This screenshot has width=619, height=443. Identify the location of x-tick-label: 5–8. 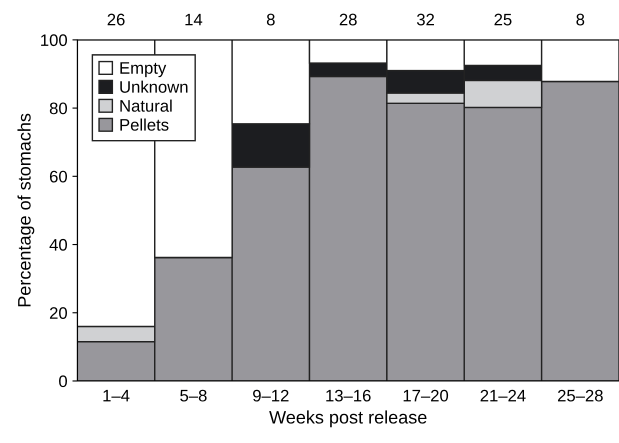
(193, 396).